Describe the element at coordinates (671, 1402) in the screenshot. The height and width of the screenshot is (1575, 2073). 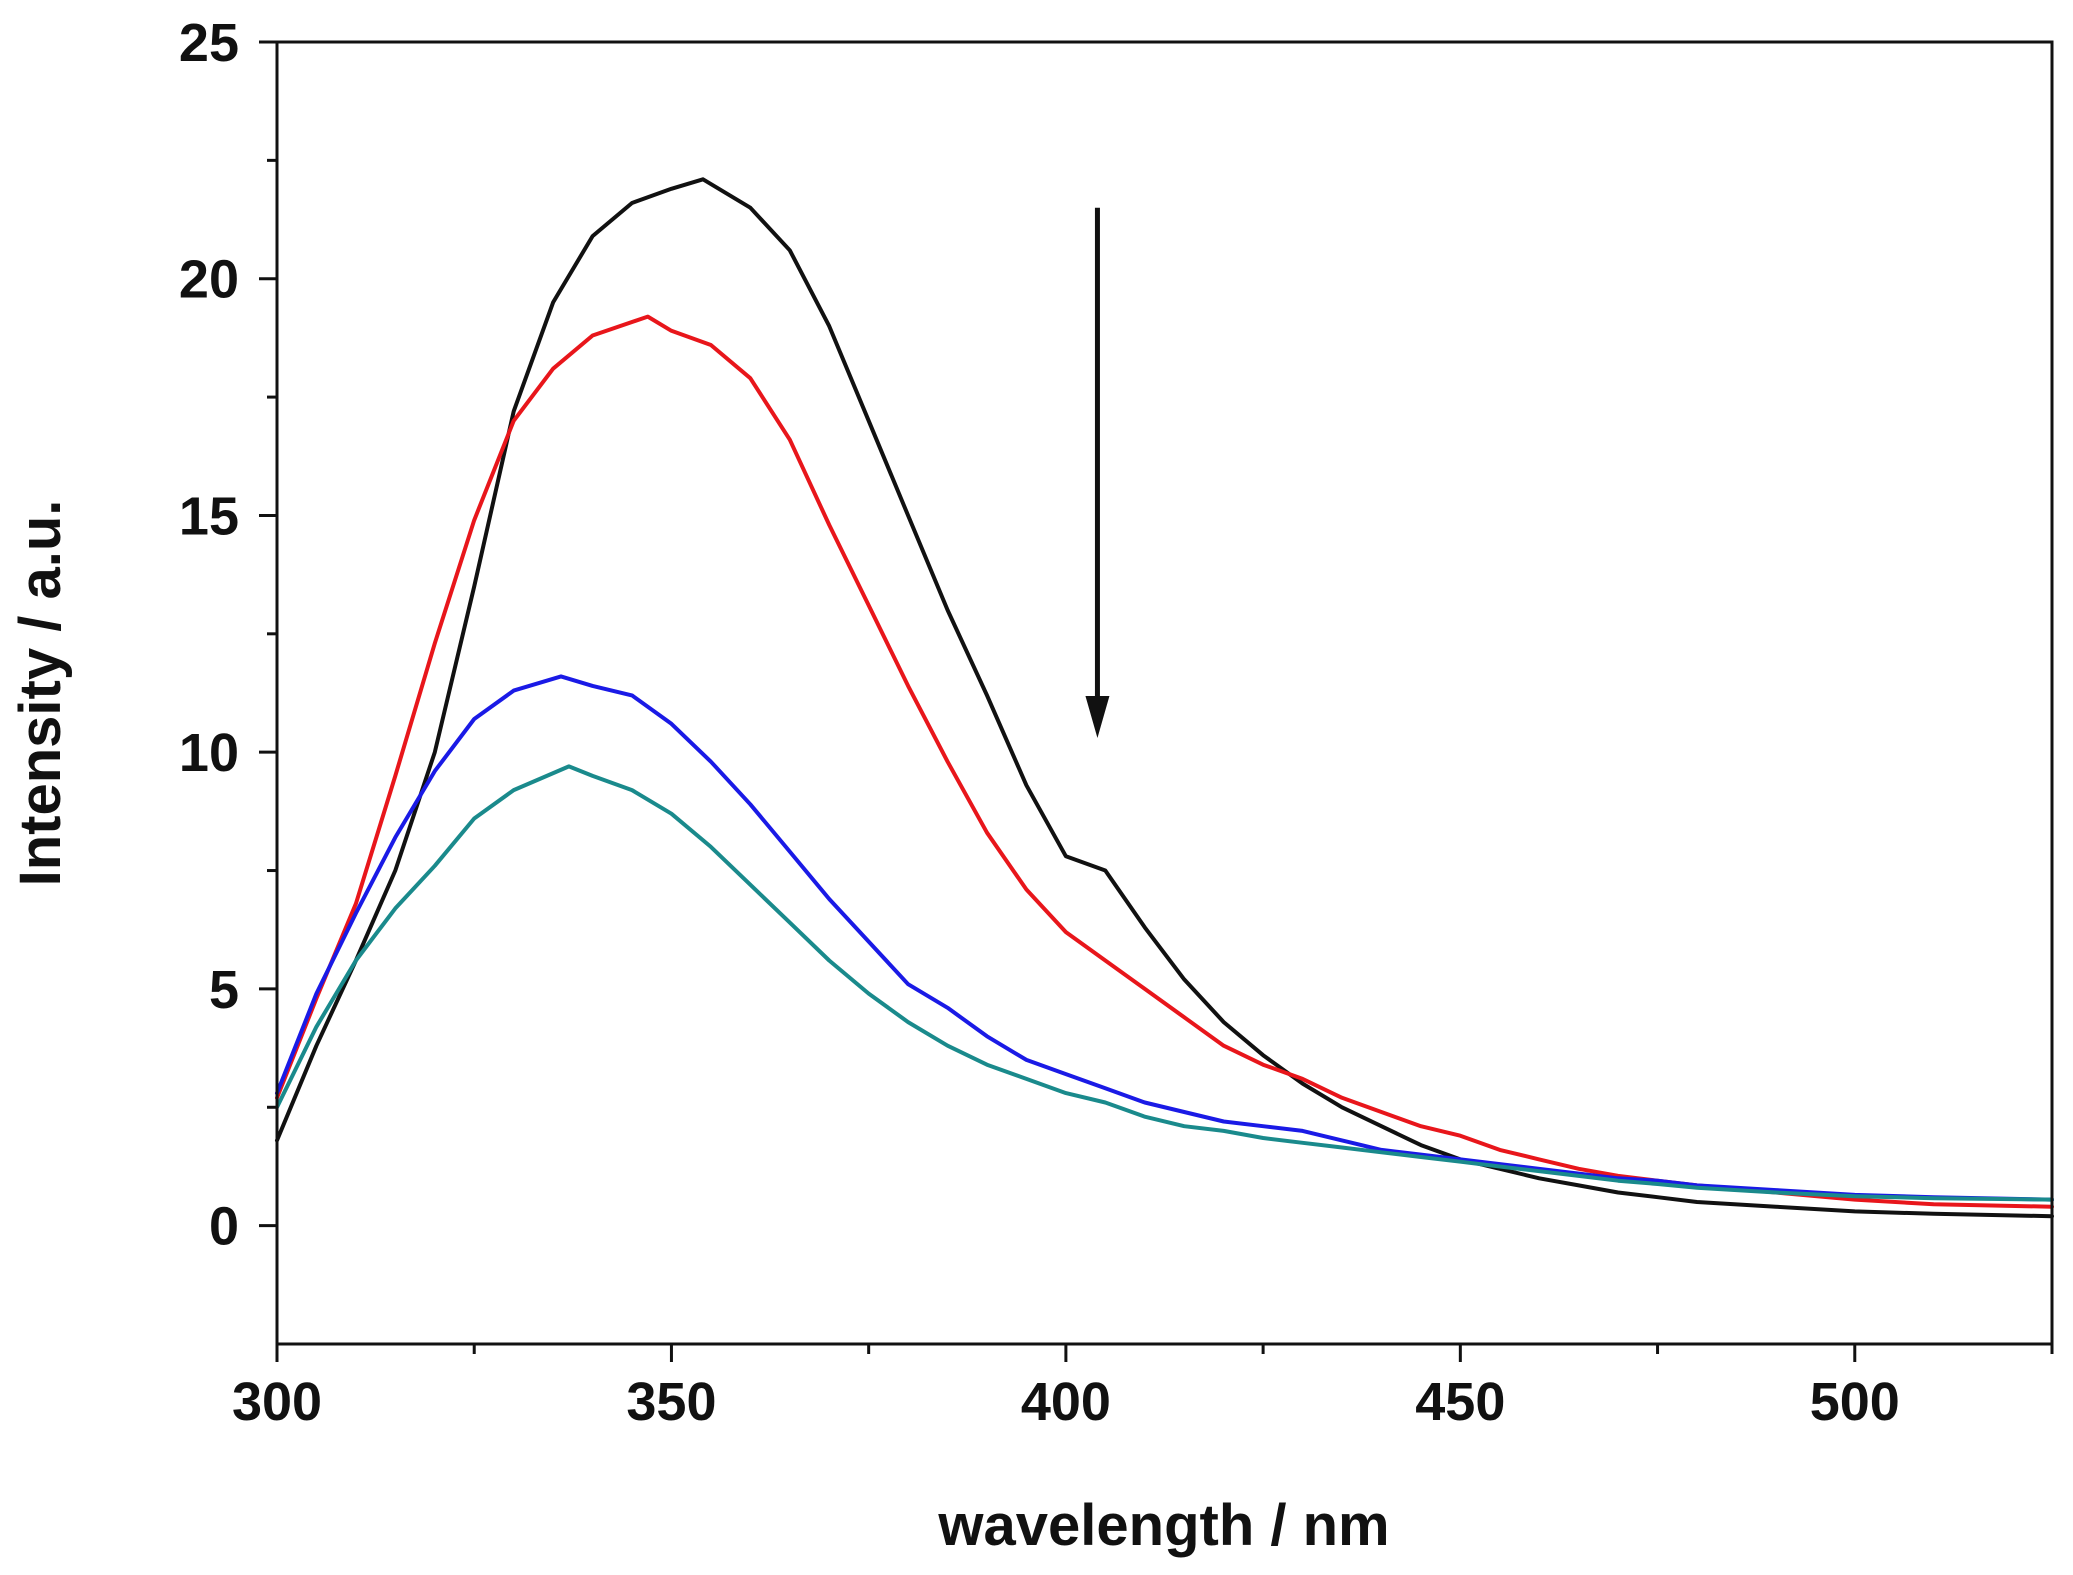
I see `x-tick-label: 350` at that location.